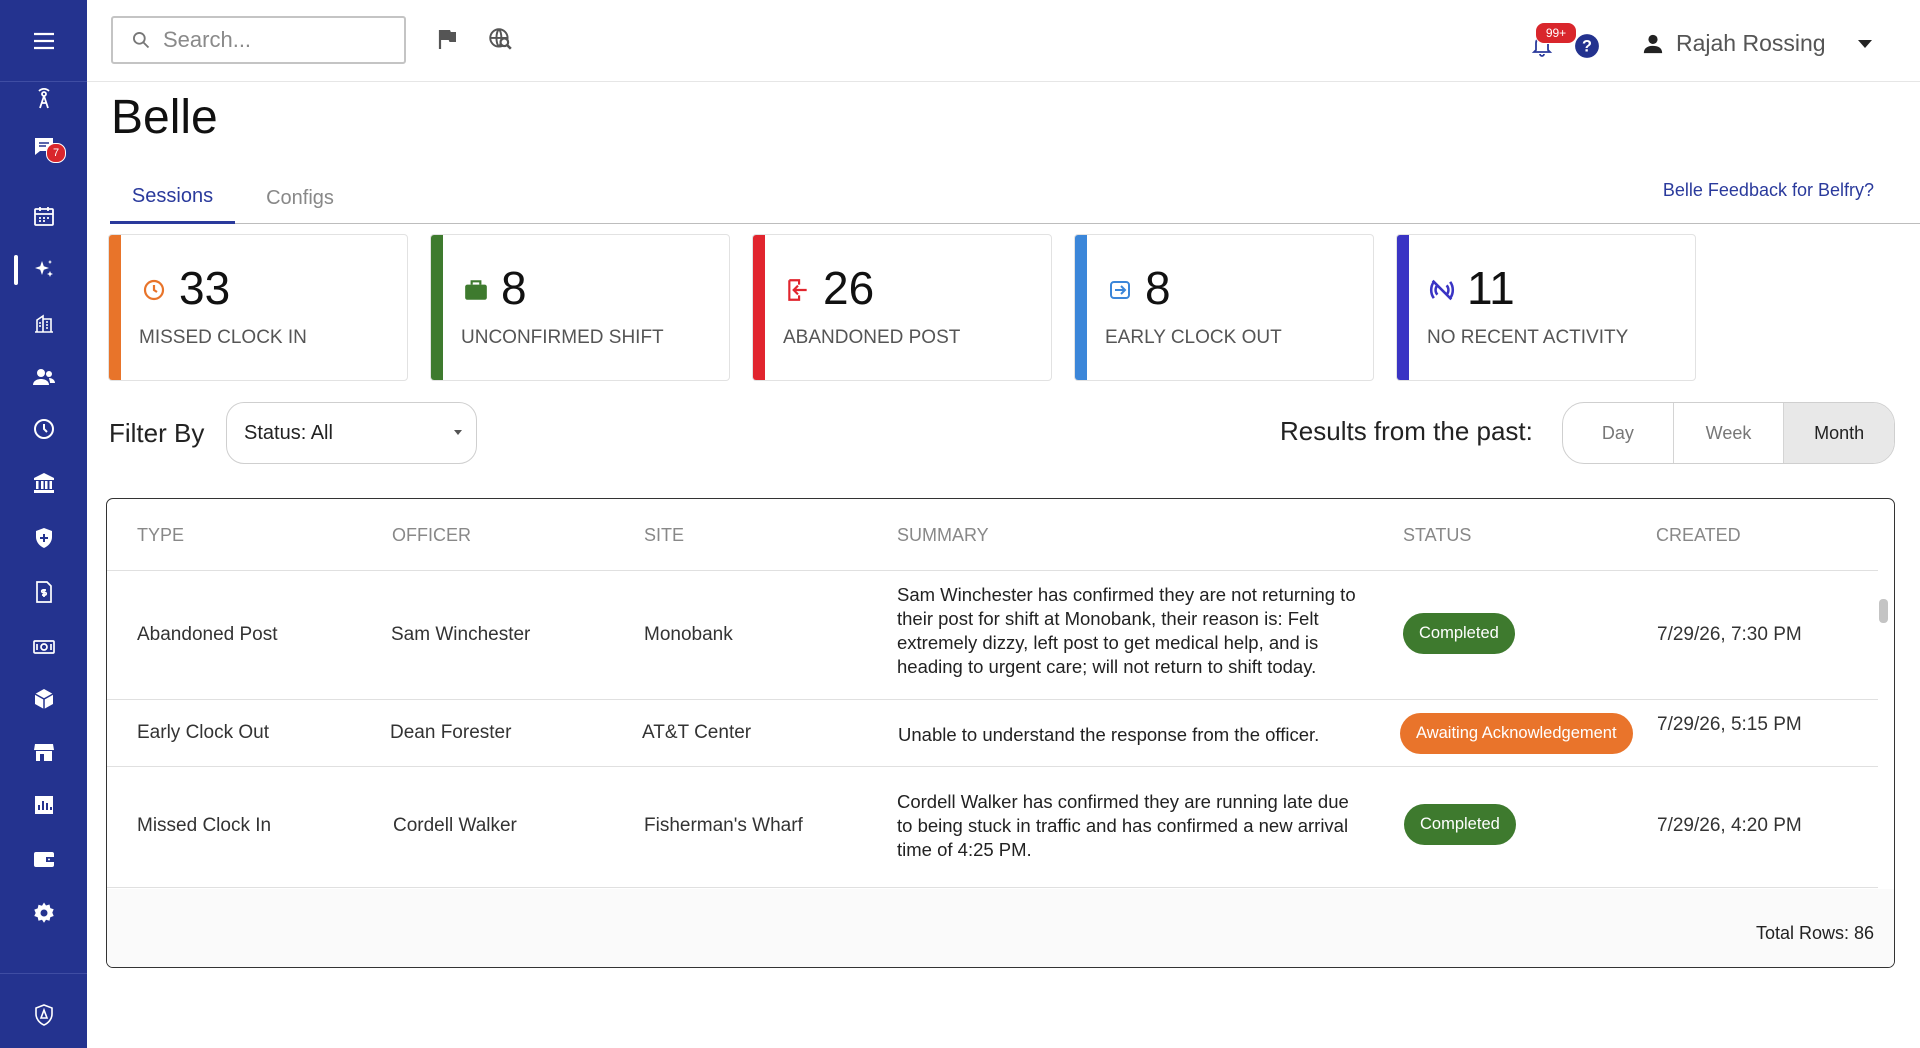  Describe the element at coordinates (223, 337) in the screenshot. I see `card-label: MISSED CLOCK IN` at that location.